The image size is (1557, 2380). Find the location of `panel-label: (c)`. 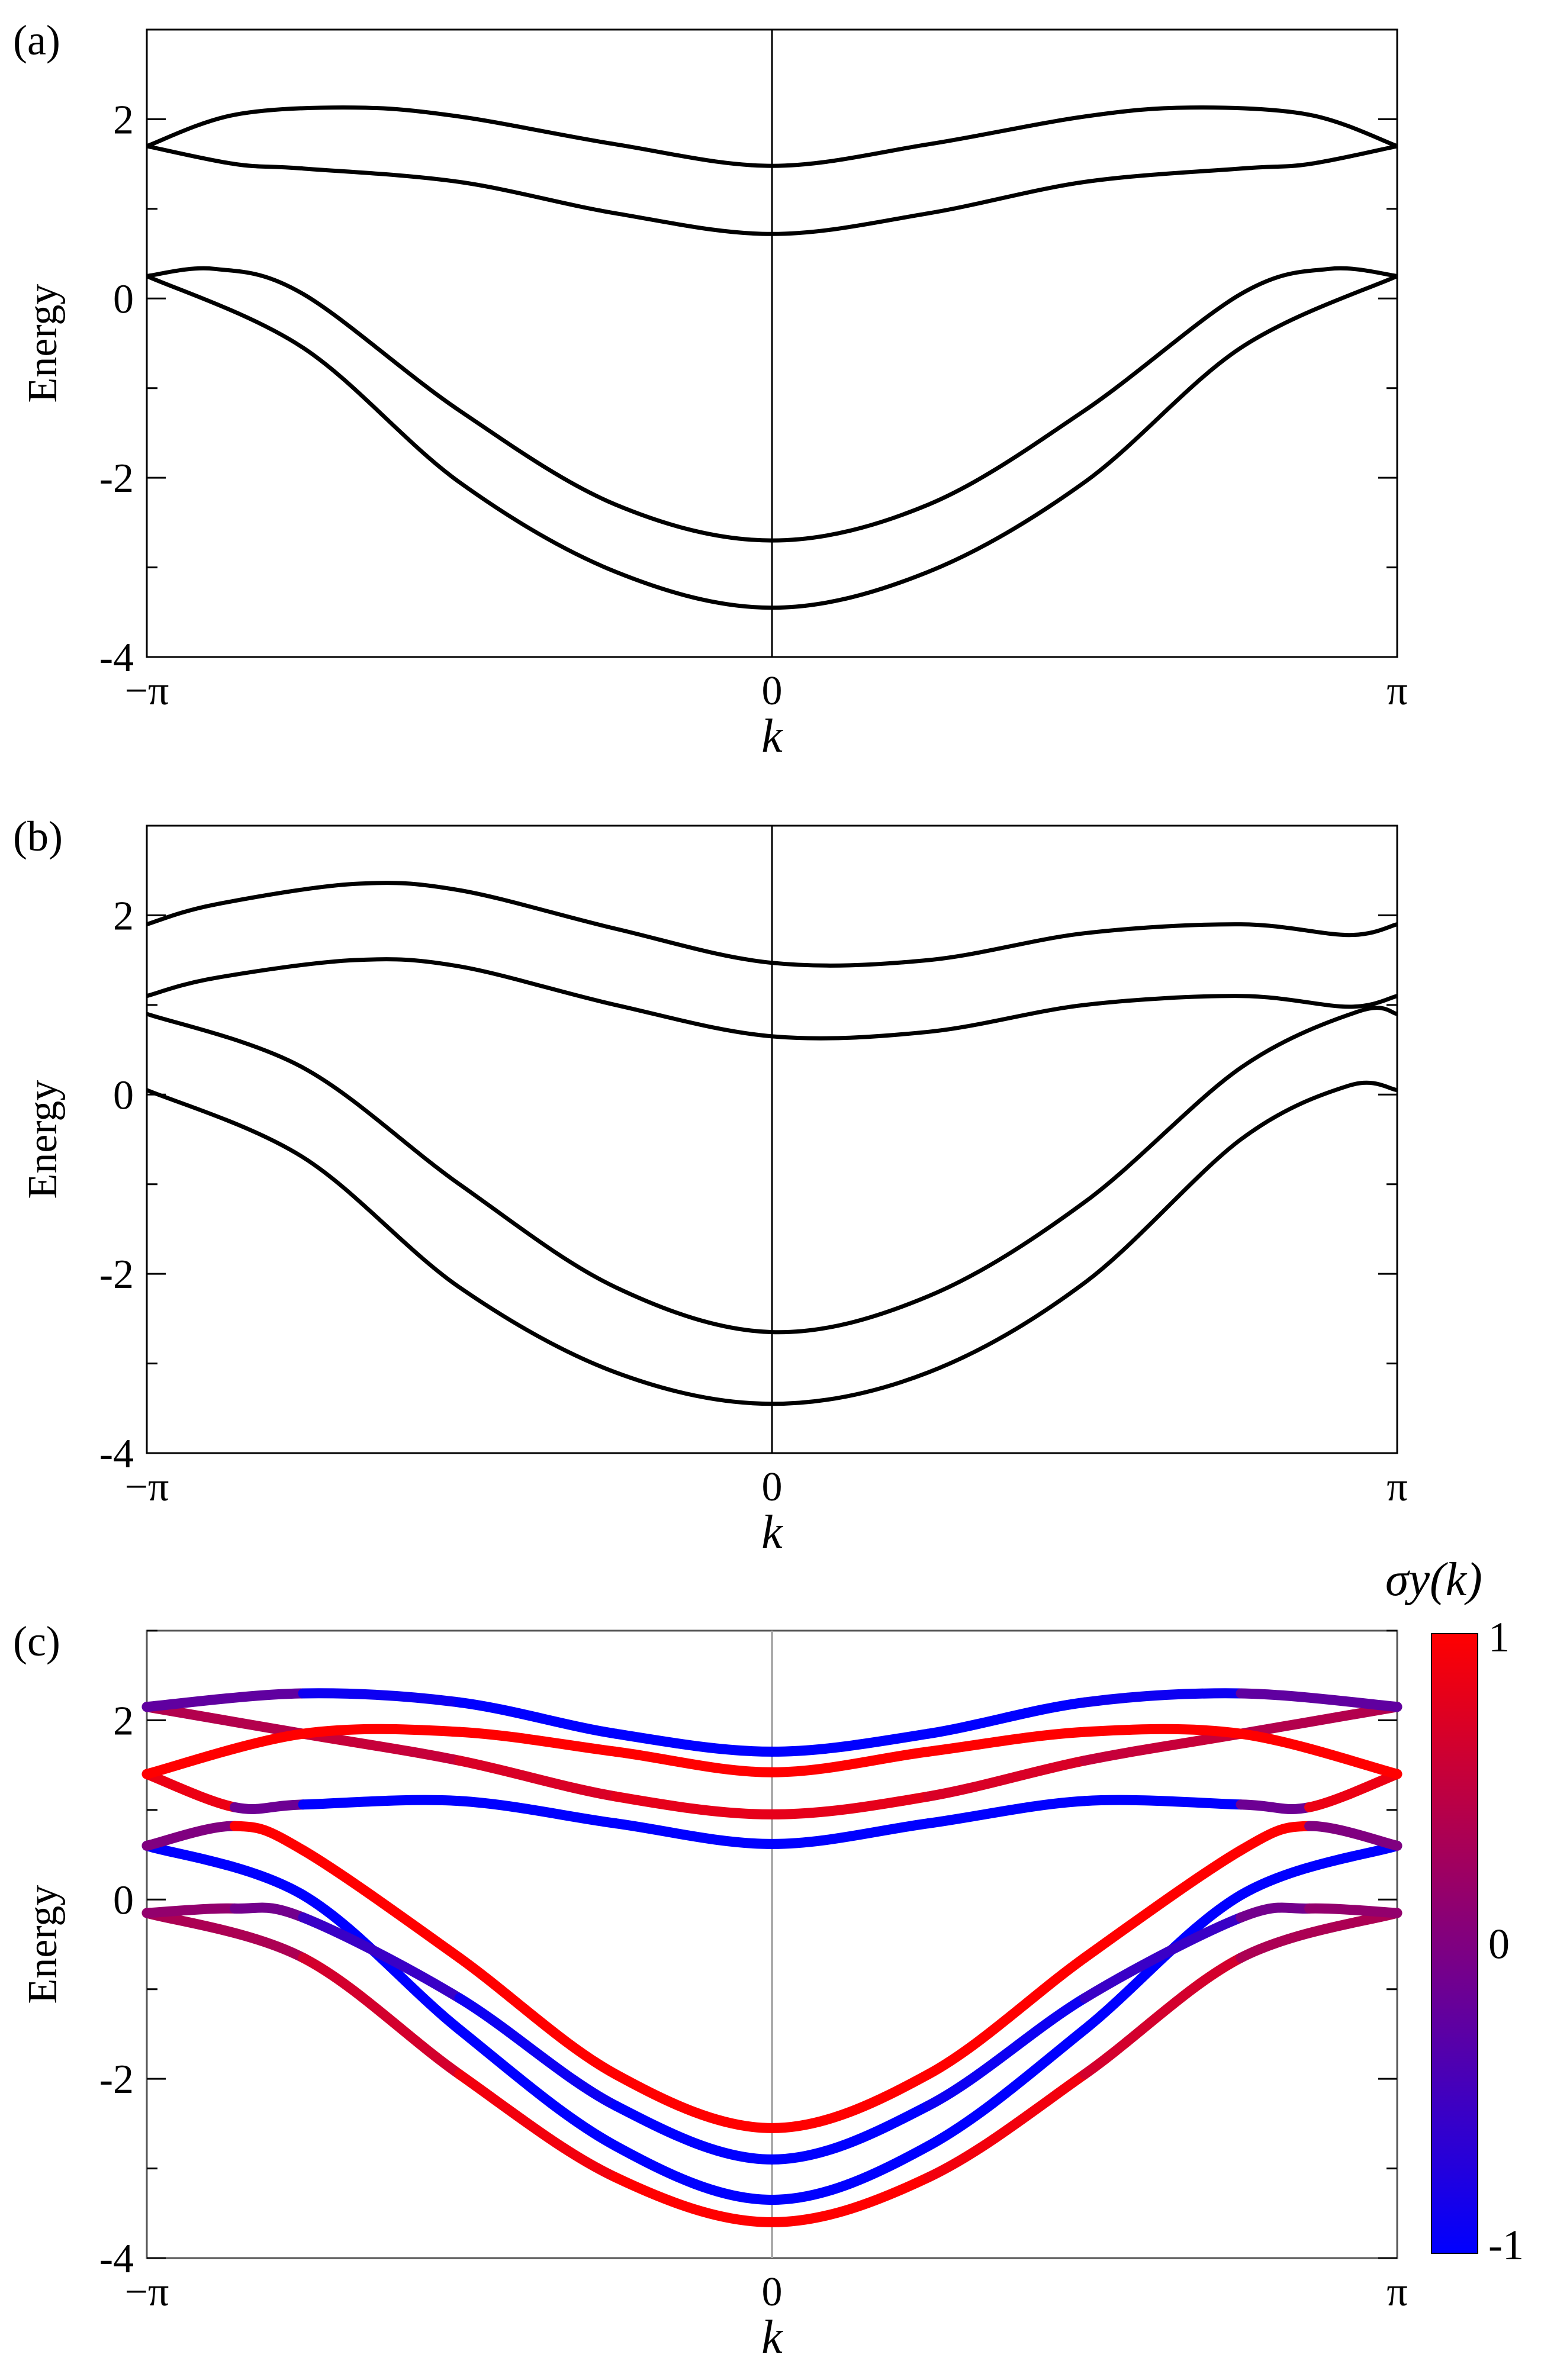

panel-label: (c) is located at coordinates (36, 1641).